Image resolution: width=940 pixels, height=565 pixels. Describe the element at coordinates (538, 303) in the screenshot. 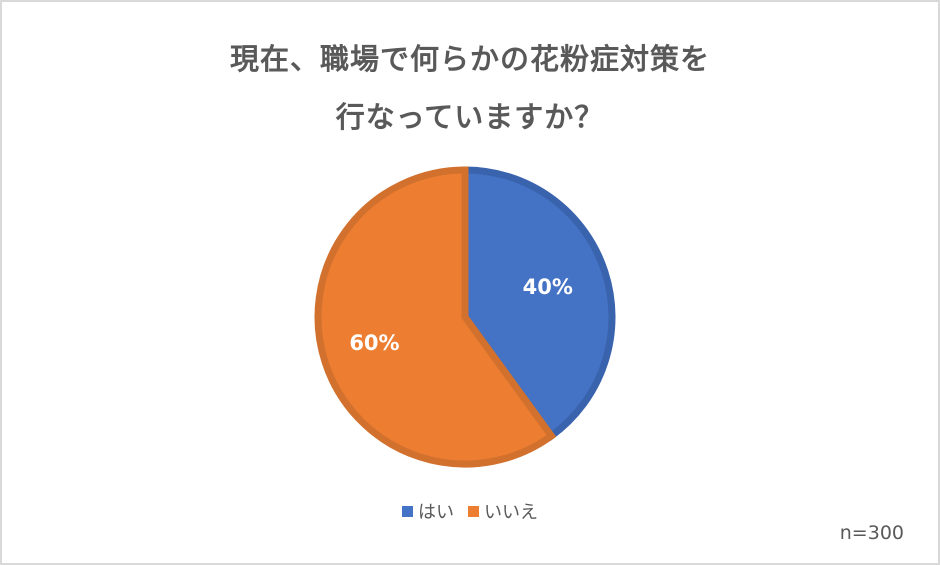

I see `pie-slice-yes` at that location.